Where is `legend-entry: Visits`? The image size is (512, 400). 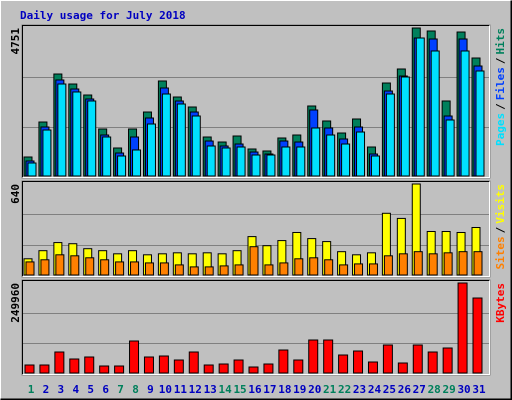
legend-entry: Visits is located at coordinates (500, 204).